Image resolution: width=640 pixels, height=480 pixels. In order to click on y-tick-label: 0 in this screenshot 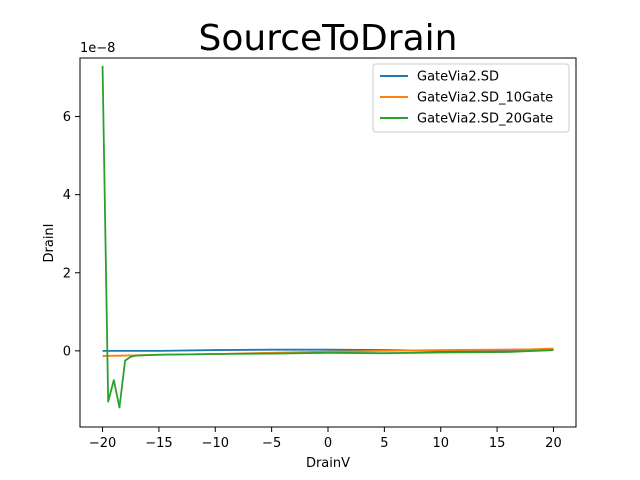, I will do `click(67, 351)`.